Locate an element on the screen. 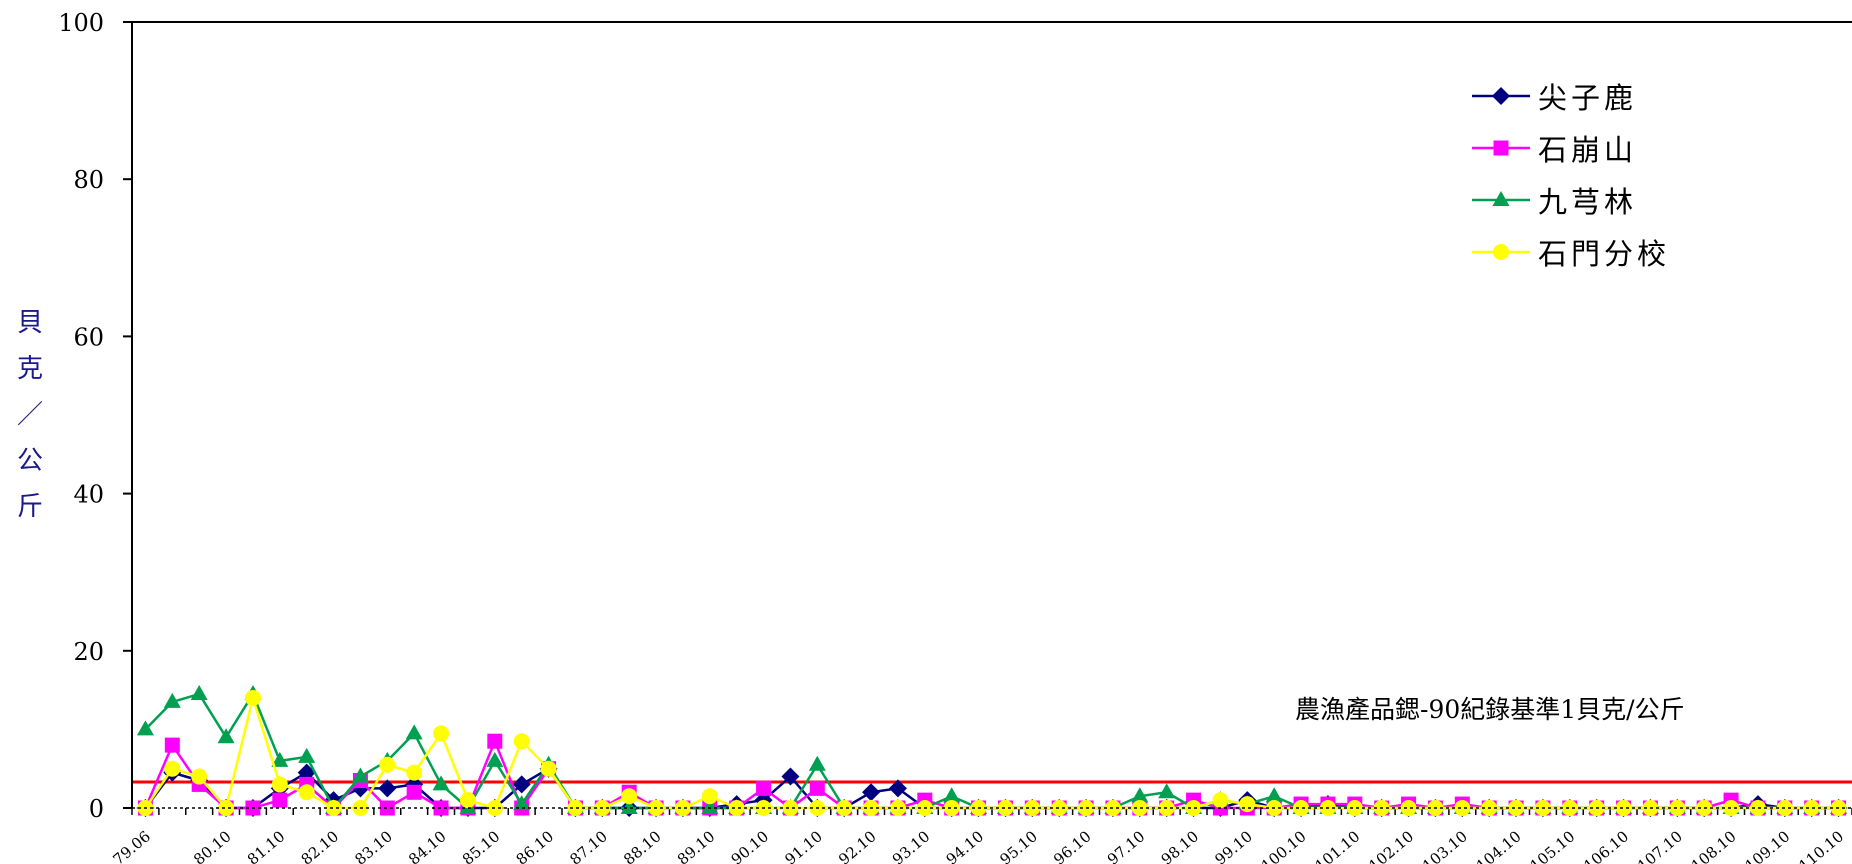 This screenshot has width=1852, height=864. x-tick-label: 87.10 is located at coordinates (588, 845).